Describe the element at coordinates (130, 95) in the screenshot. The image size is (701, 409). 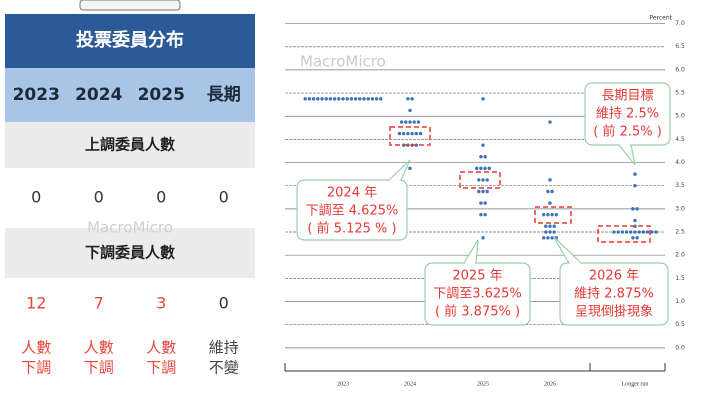
I see `column-header-row` at that location.